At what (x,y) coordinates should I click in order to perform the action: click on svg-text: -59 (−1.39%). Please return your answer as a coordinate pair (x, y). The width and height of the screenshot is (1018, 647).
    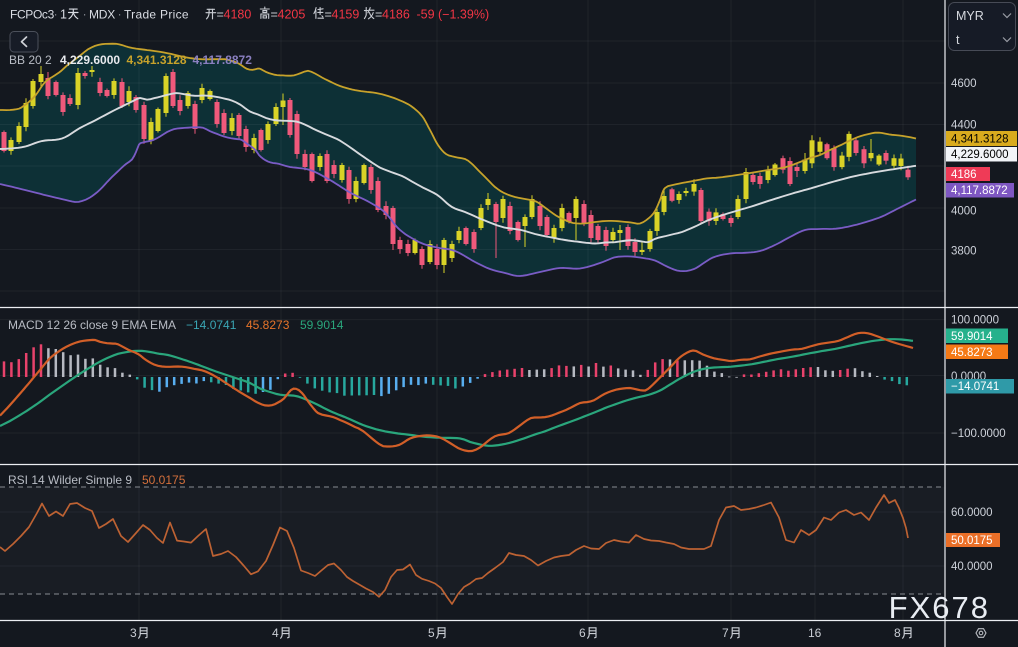
    Looking at the image, I should click on (453, 15).